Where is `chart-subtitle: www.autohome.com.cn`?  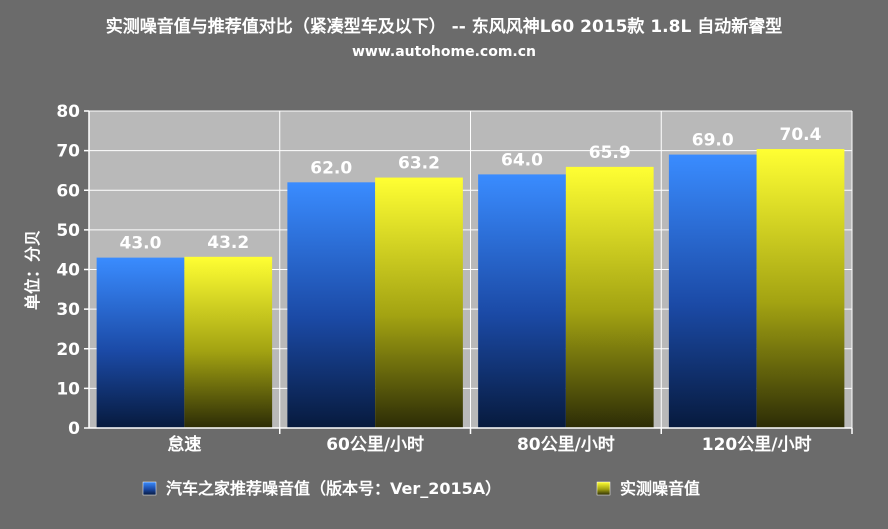
chart-subtitle: www.autohome.com.cn is located at coordinates (444, 52).